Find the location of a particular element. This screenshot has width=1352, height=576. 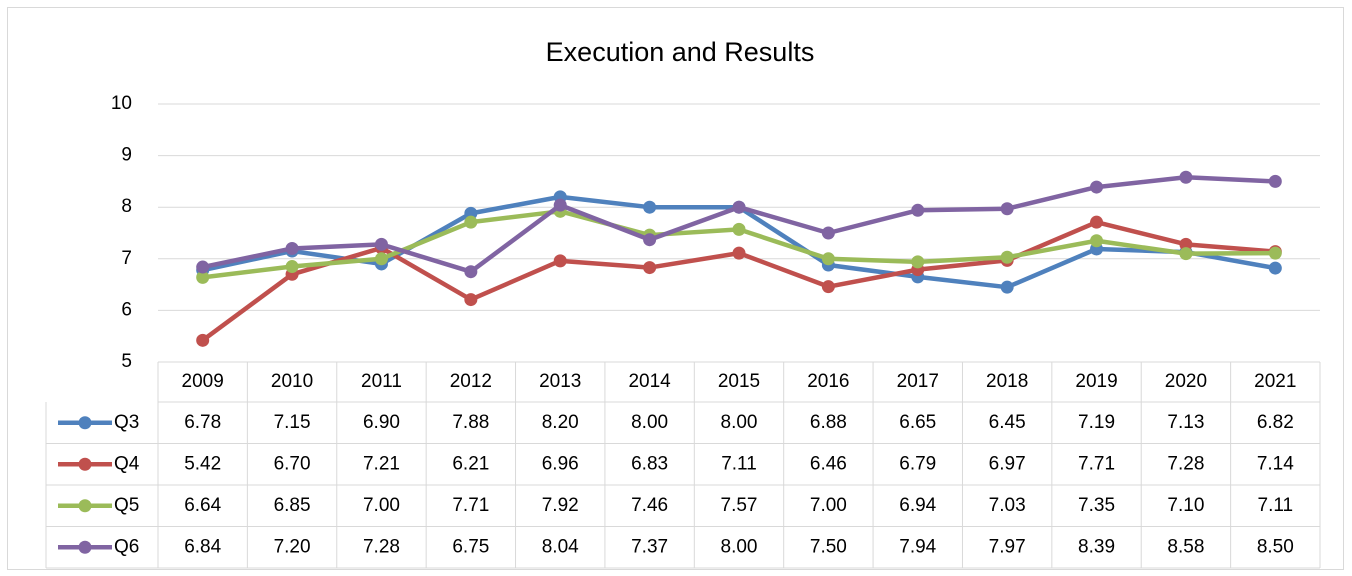

x-tick-label: 2014 is located at coordinates (649, 381).